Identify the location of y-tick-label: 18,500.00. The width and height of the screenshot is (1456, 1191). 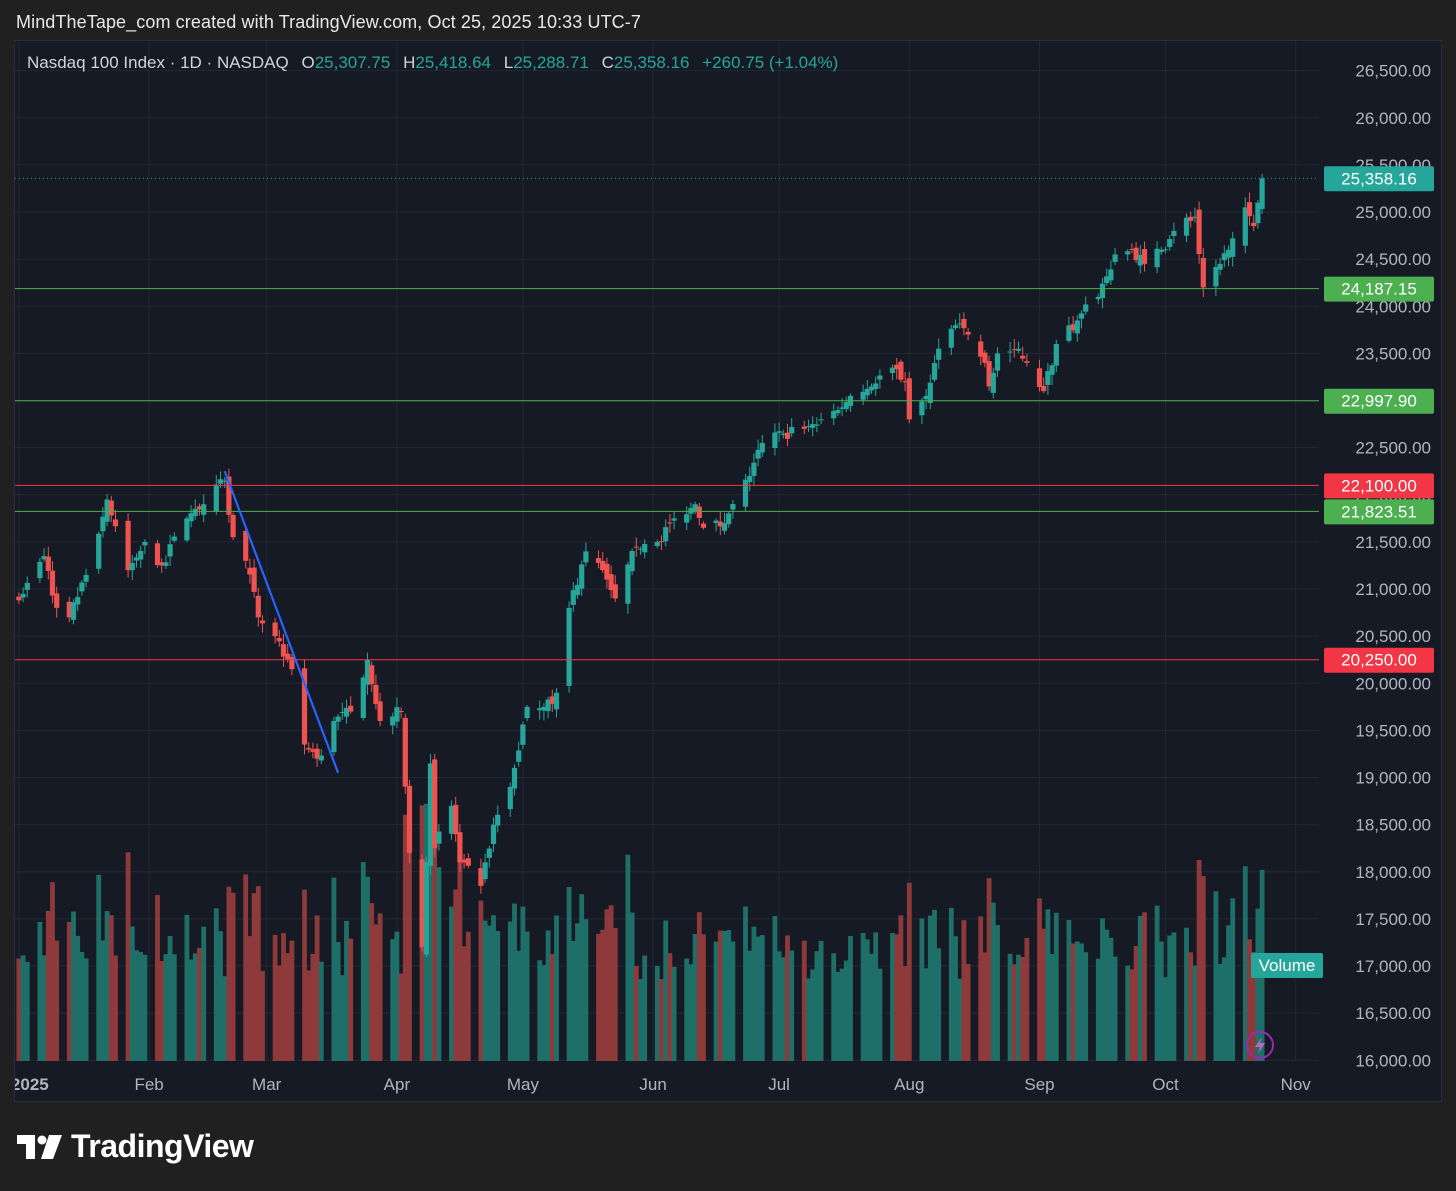
(1393, 825).